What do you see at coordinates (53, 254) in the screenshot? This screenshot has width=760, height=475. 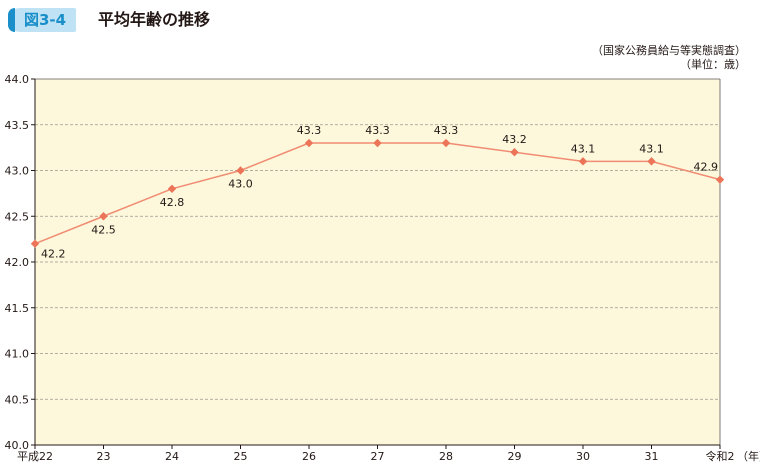 I see `data-label: 42.2` at bounding box center [53, 254].